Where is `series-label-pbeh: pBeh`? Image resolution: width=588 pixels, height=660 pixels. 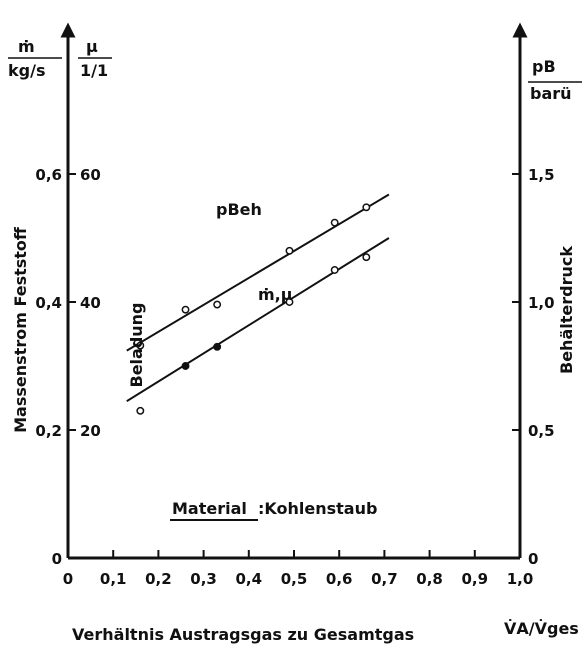 series-label-pbeh: pBeh is located at coordinates (239, 209).